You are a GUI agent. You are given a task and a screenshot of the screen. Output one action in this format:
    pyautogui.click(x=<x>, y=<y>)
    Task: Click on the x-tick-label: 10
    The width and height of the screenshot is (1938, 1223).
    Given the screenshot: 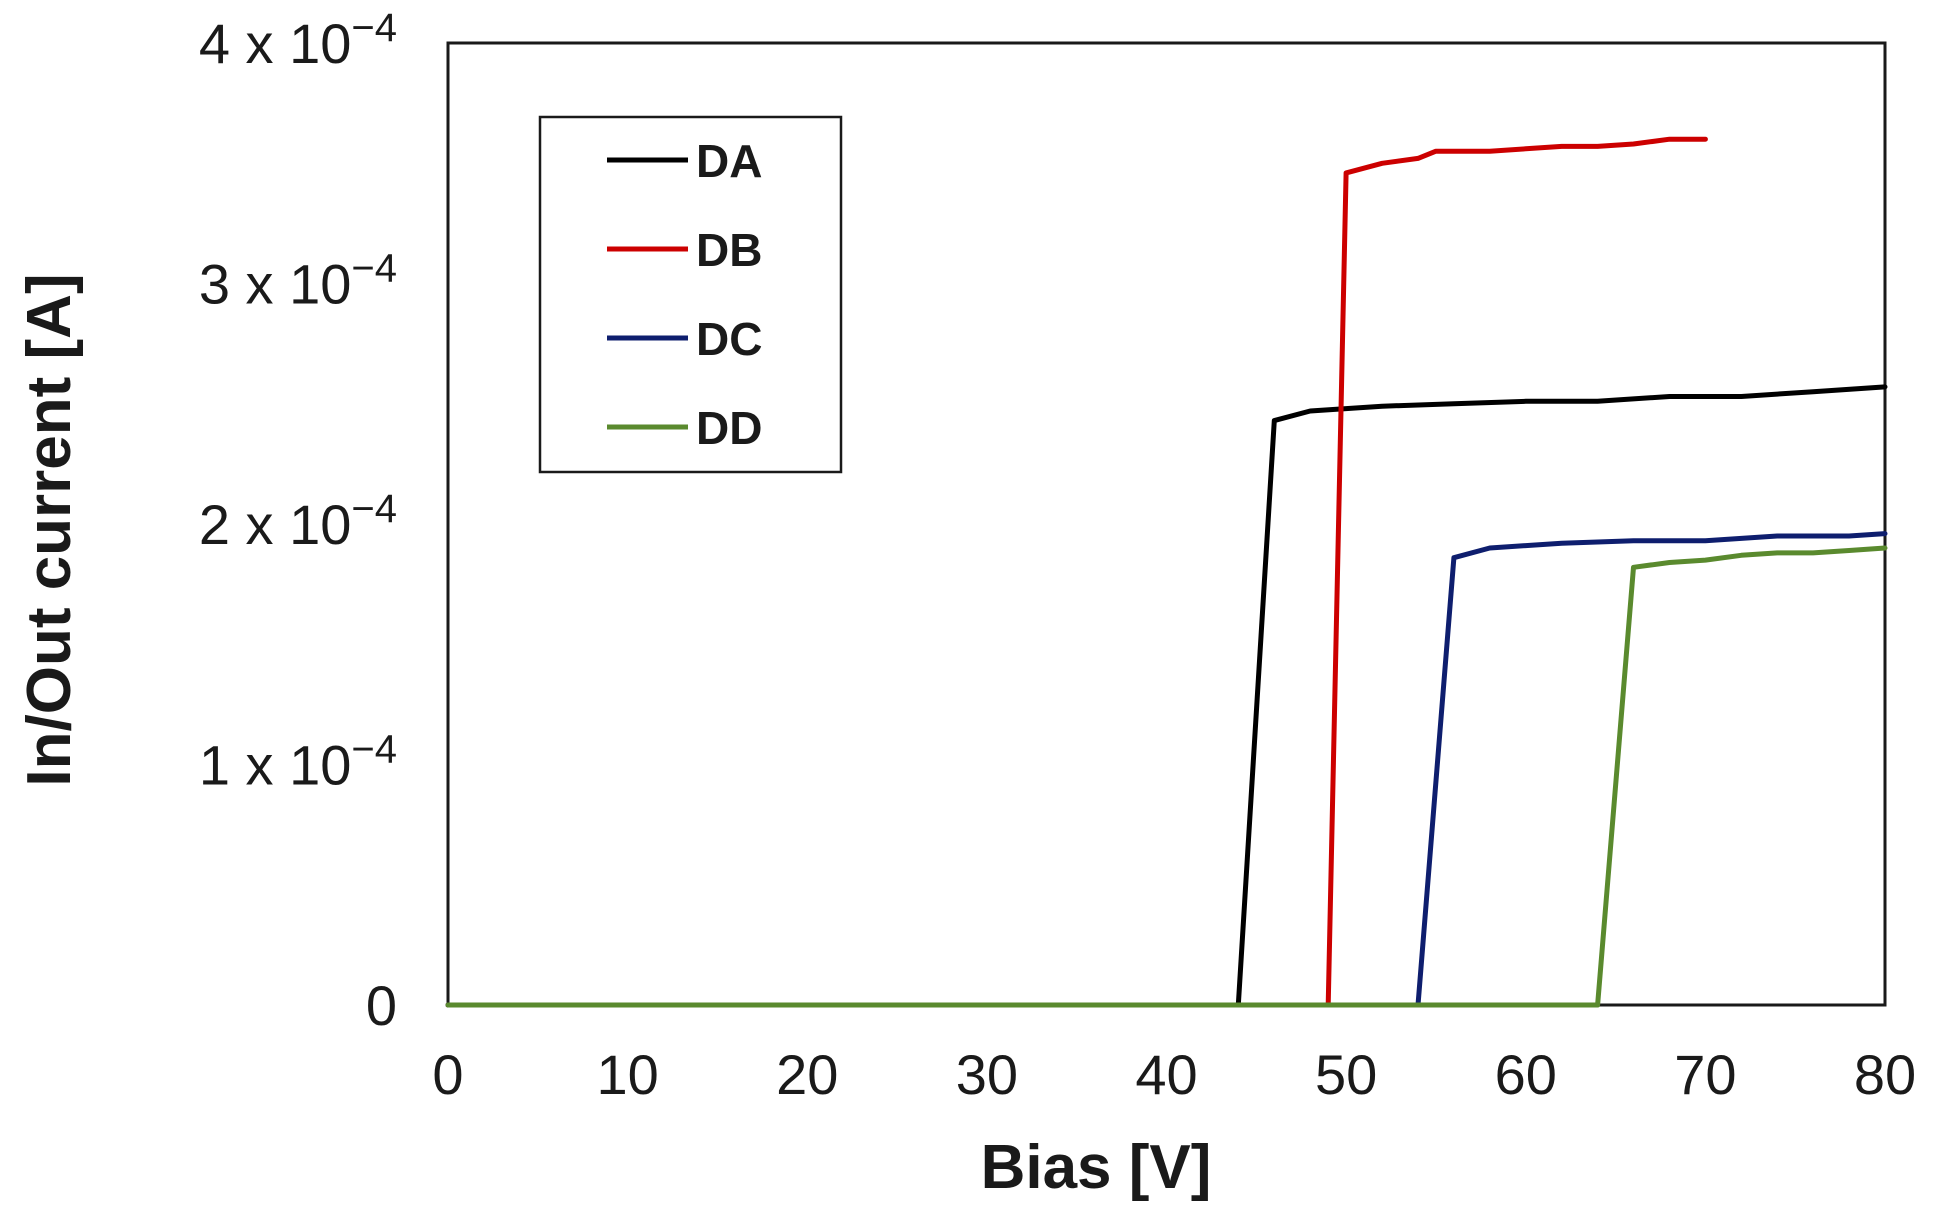 What is the action you would take?
    pyautogui.click(x=627, y=1074)
    